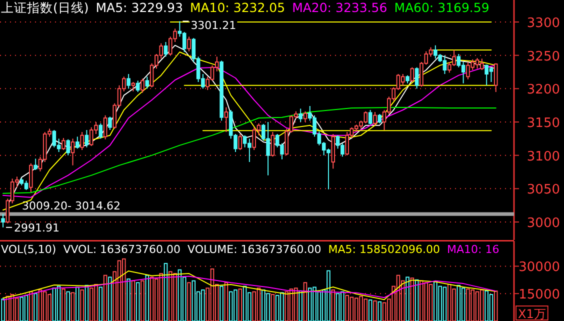 This screenshot has height=321, width=564. What do you see at coordinates (539, 295) in the screenshot?
I see `y-tick-label: 15000` at bounding box center [539, 295].